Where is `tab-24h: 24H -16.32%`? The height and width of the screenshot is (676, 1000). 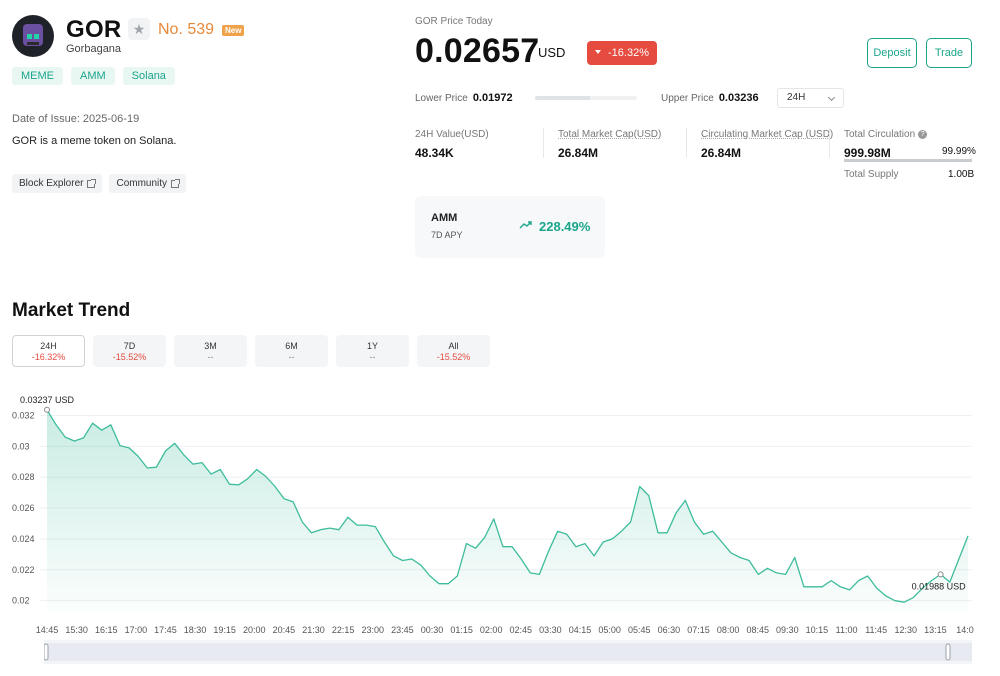 tab-24h: 24H -16.32% is located at coordinates (48, 351).